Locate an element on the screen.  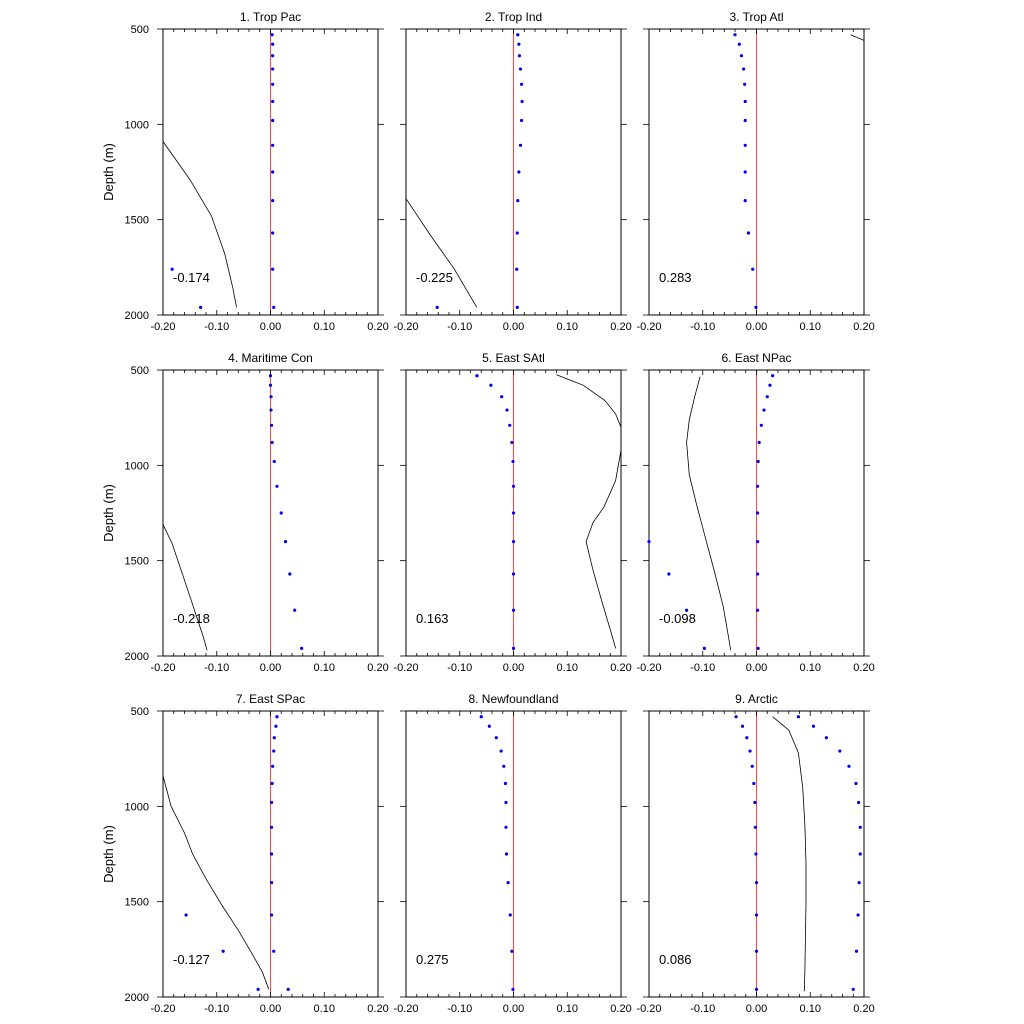
y-tick-label: 500 is located at coordinates (140, 30).